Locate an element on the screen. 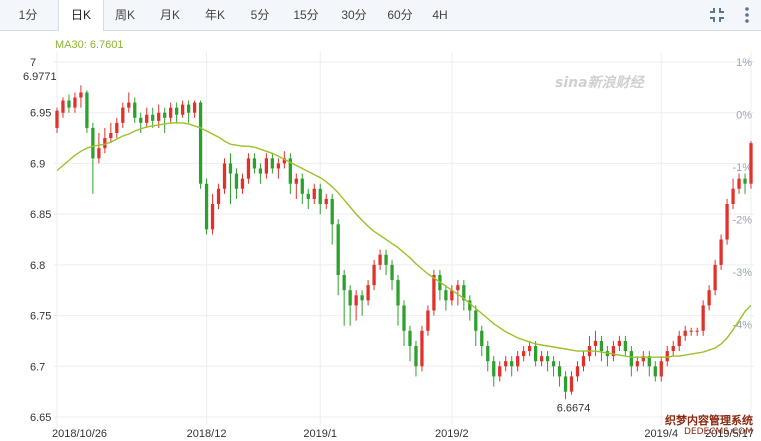 The image size is (761, 441). tab-30min: 30分 is located at coordinates (354, 15).